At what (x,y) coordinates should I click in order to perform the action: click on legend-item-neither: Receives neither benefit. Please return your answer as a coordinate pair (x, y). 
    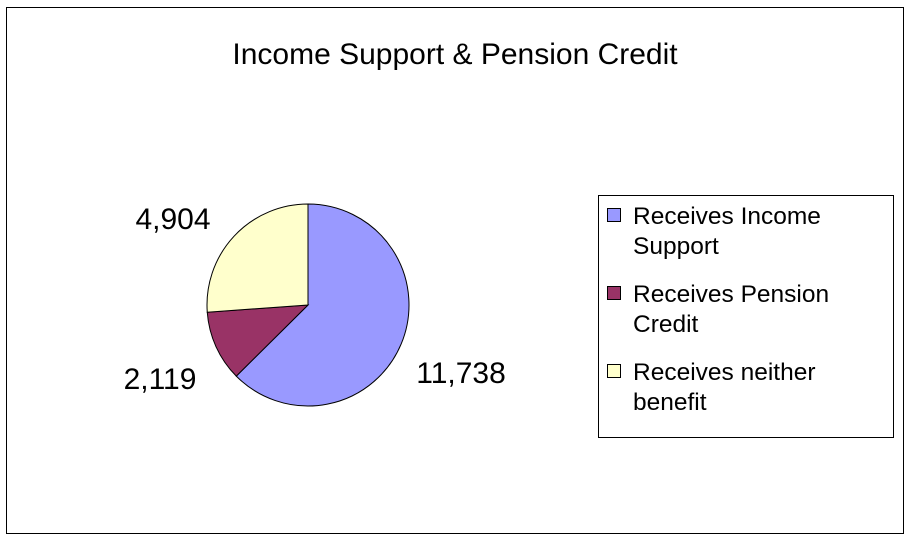
    Looking at the image, I should click on (745, 388).